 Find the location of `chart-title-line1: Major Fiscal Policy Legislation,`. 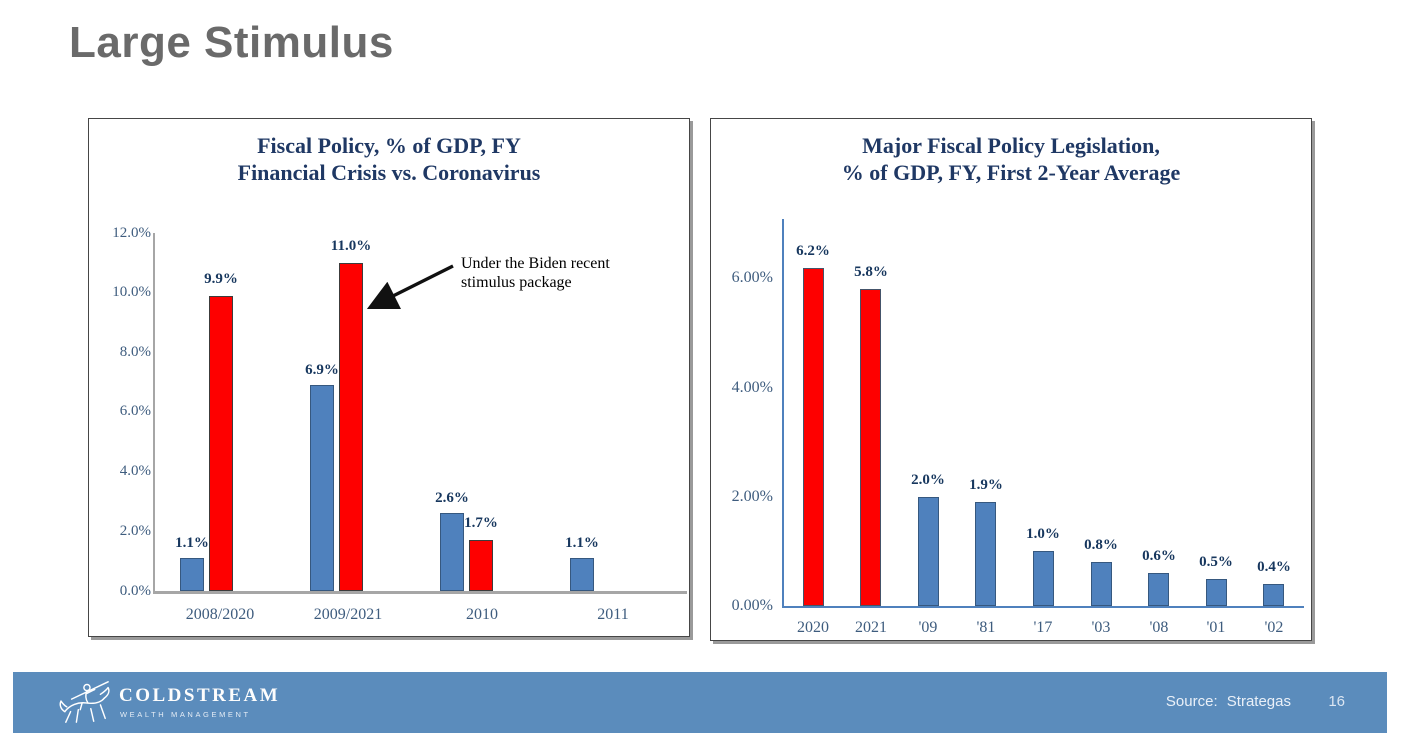

chart-title-line1: Major Fiscal Policy Legislation, is located at coordinates (1011, 145).